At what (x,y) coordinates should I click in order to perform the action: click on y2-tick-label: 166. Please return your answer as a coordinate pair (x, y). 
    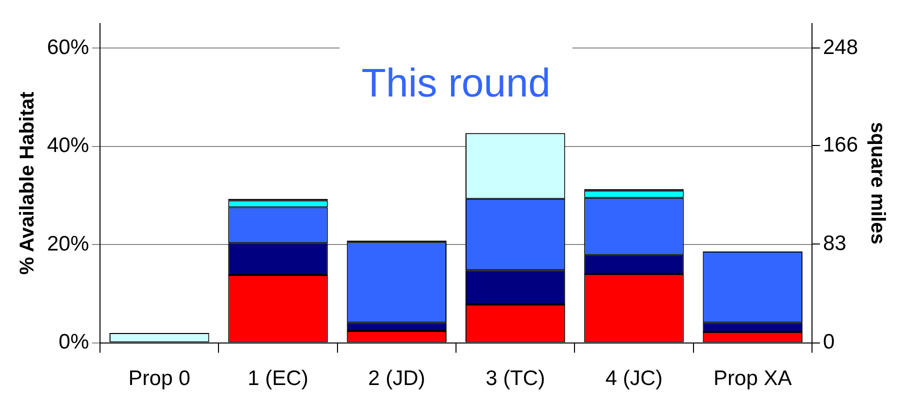
    Looking at the image, I should click on (840, 144).